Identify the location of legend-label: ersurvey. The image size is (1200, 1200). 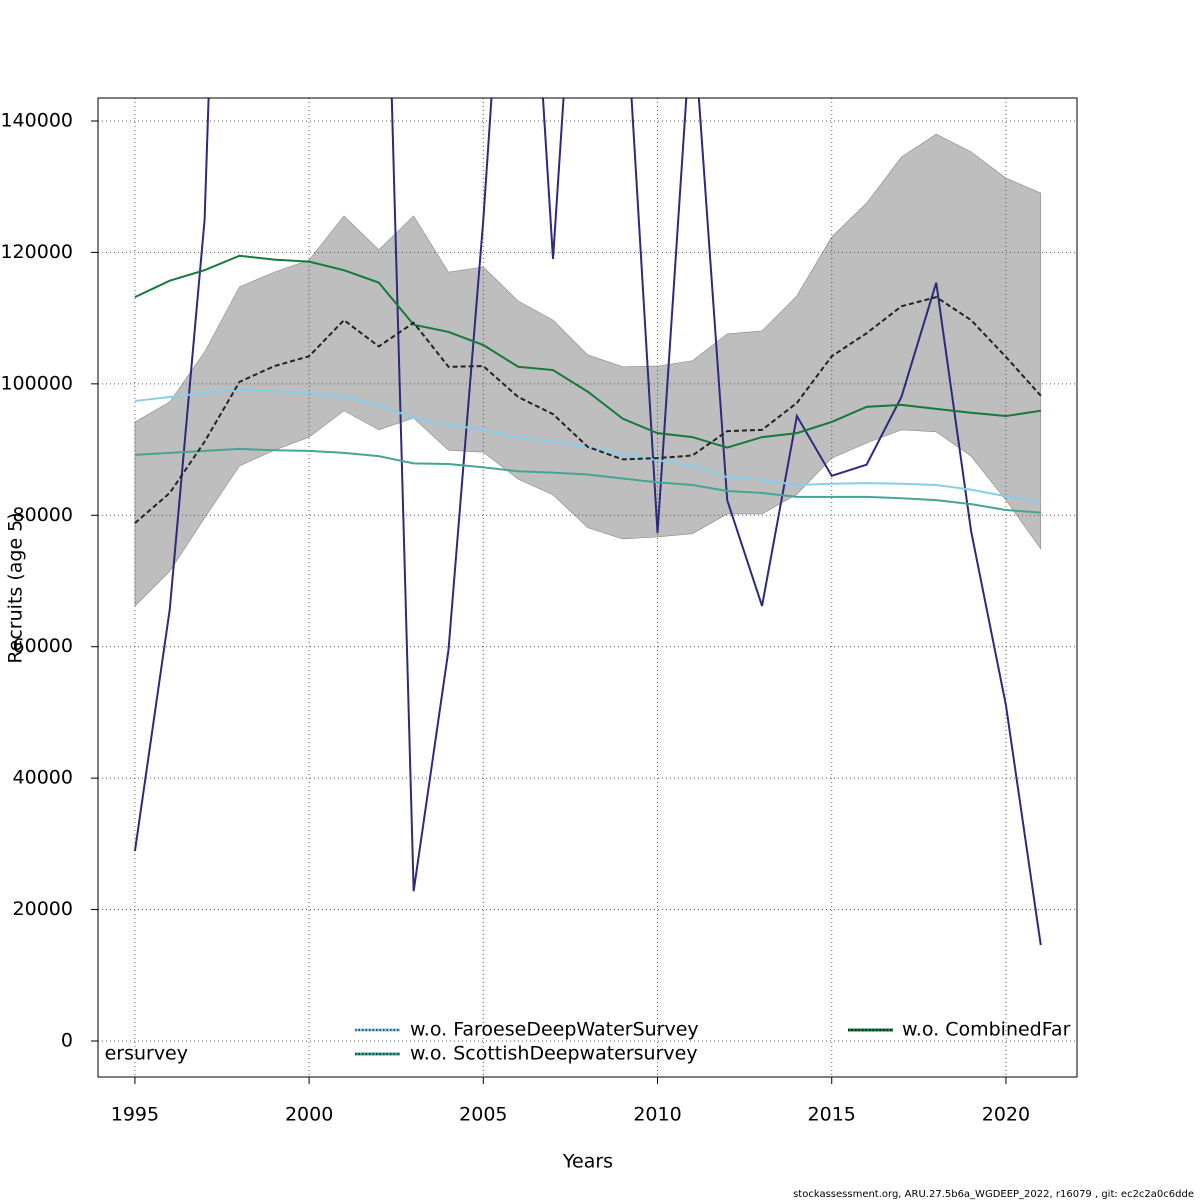
(146, 1054).